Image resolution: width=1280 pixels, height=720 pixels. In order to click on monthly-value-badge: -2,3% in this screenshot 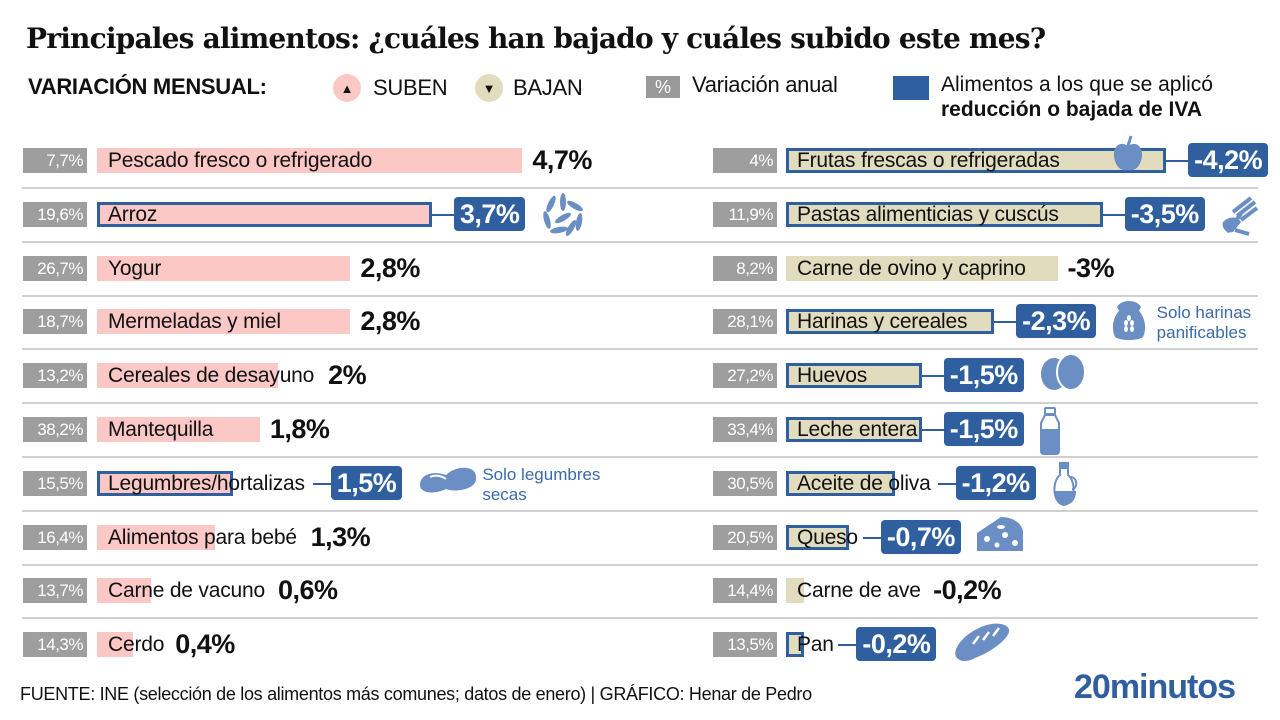, I will do `click(1056, 321)`.